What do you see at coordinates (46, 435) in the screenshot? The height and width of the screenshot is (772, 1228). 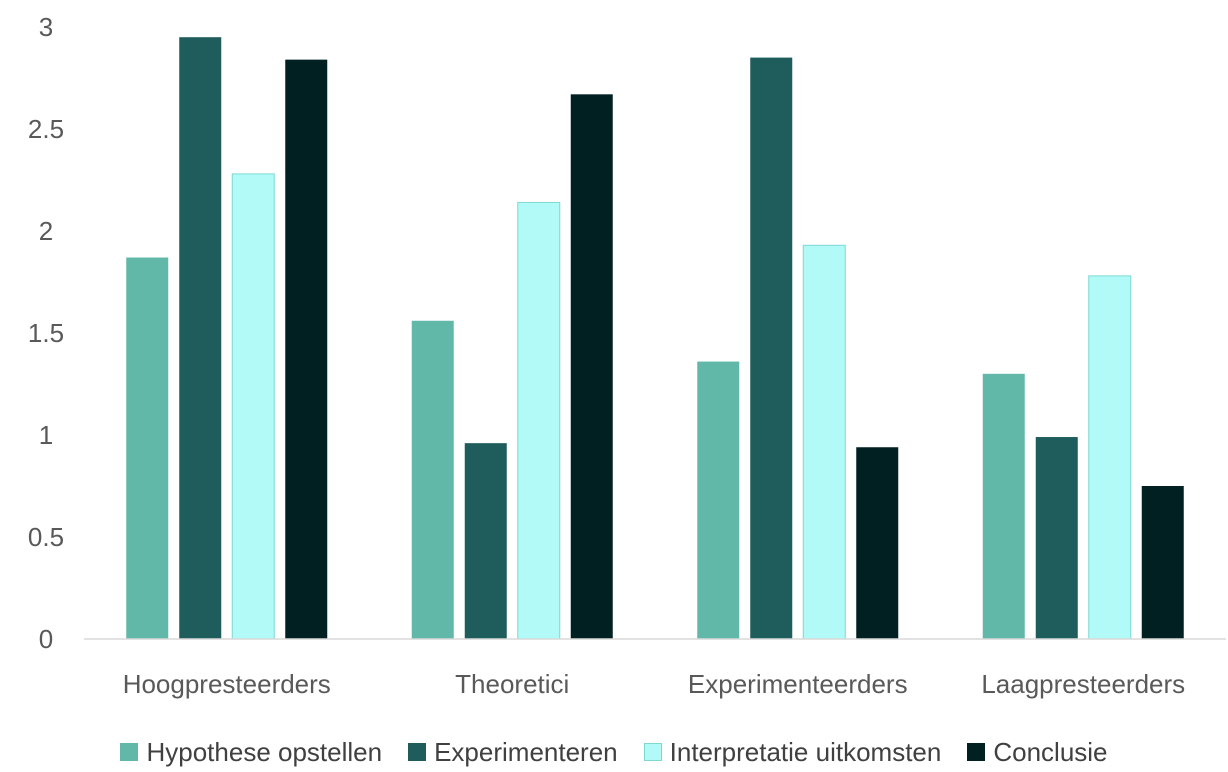 I see `y-tick-label: 1` at bounding box center [46, 435].